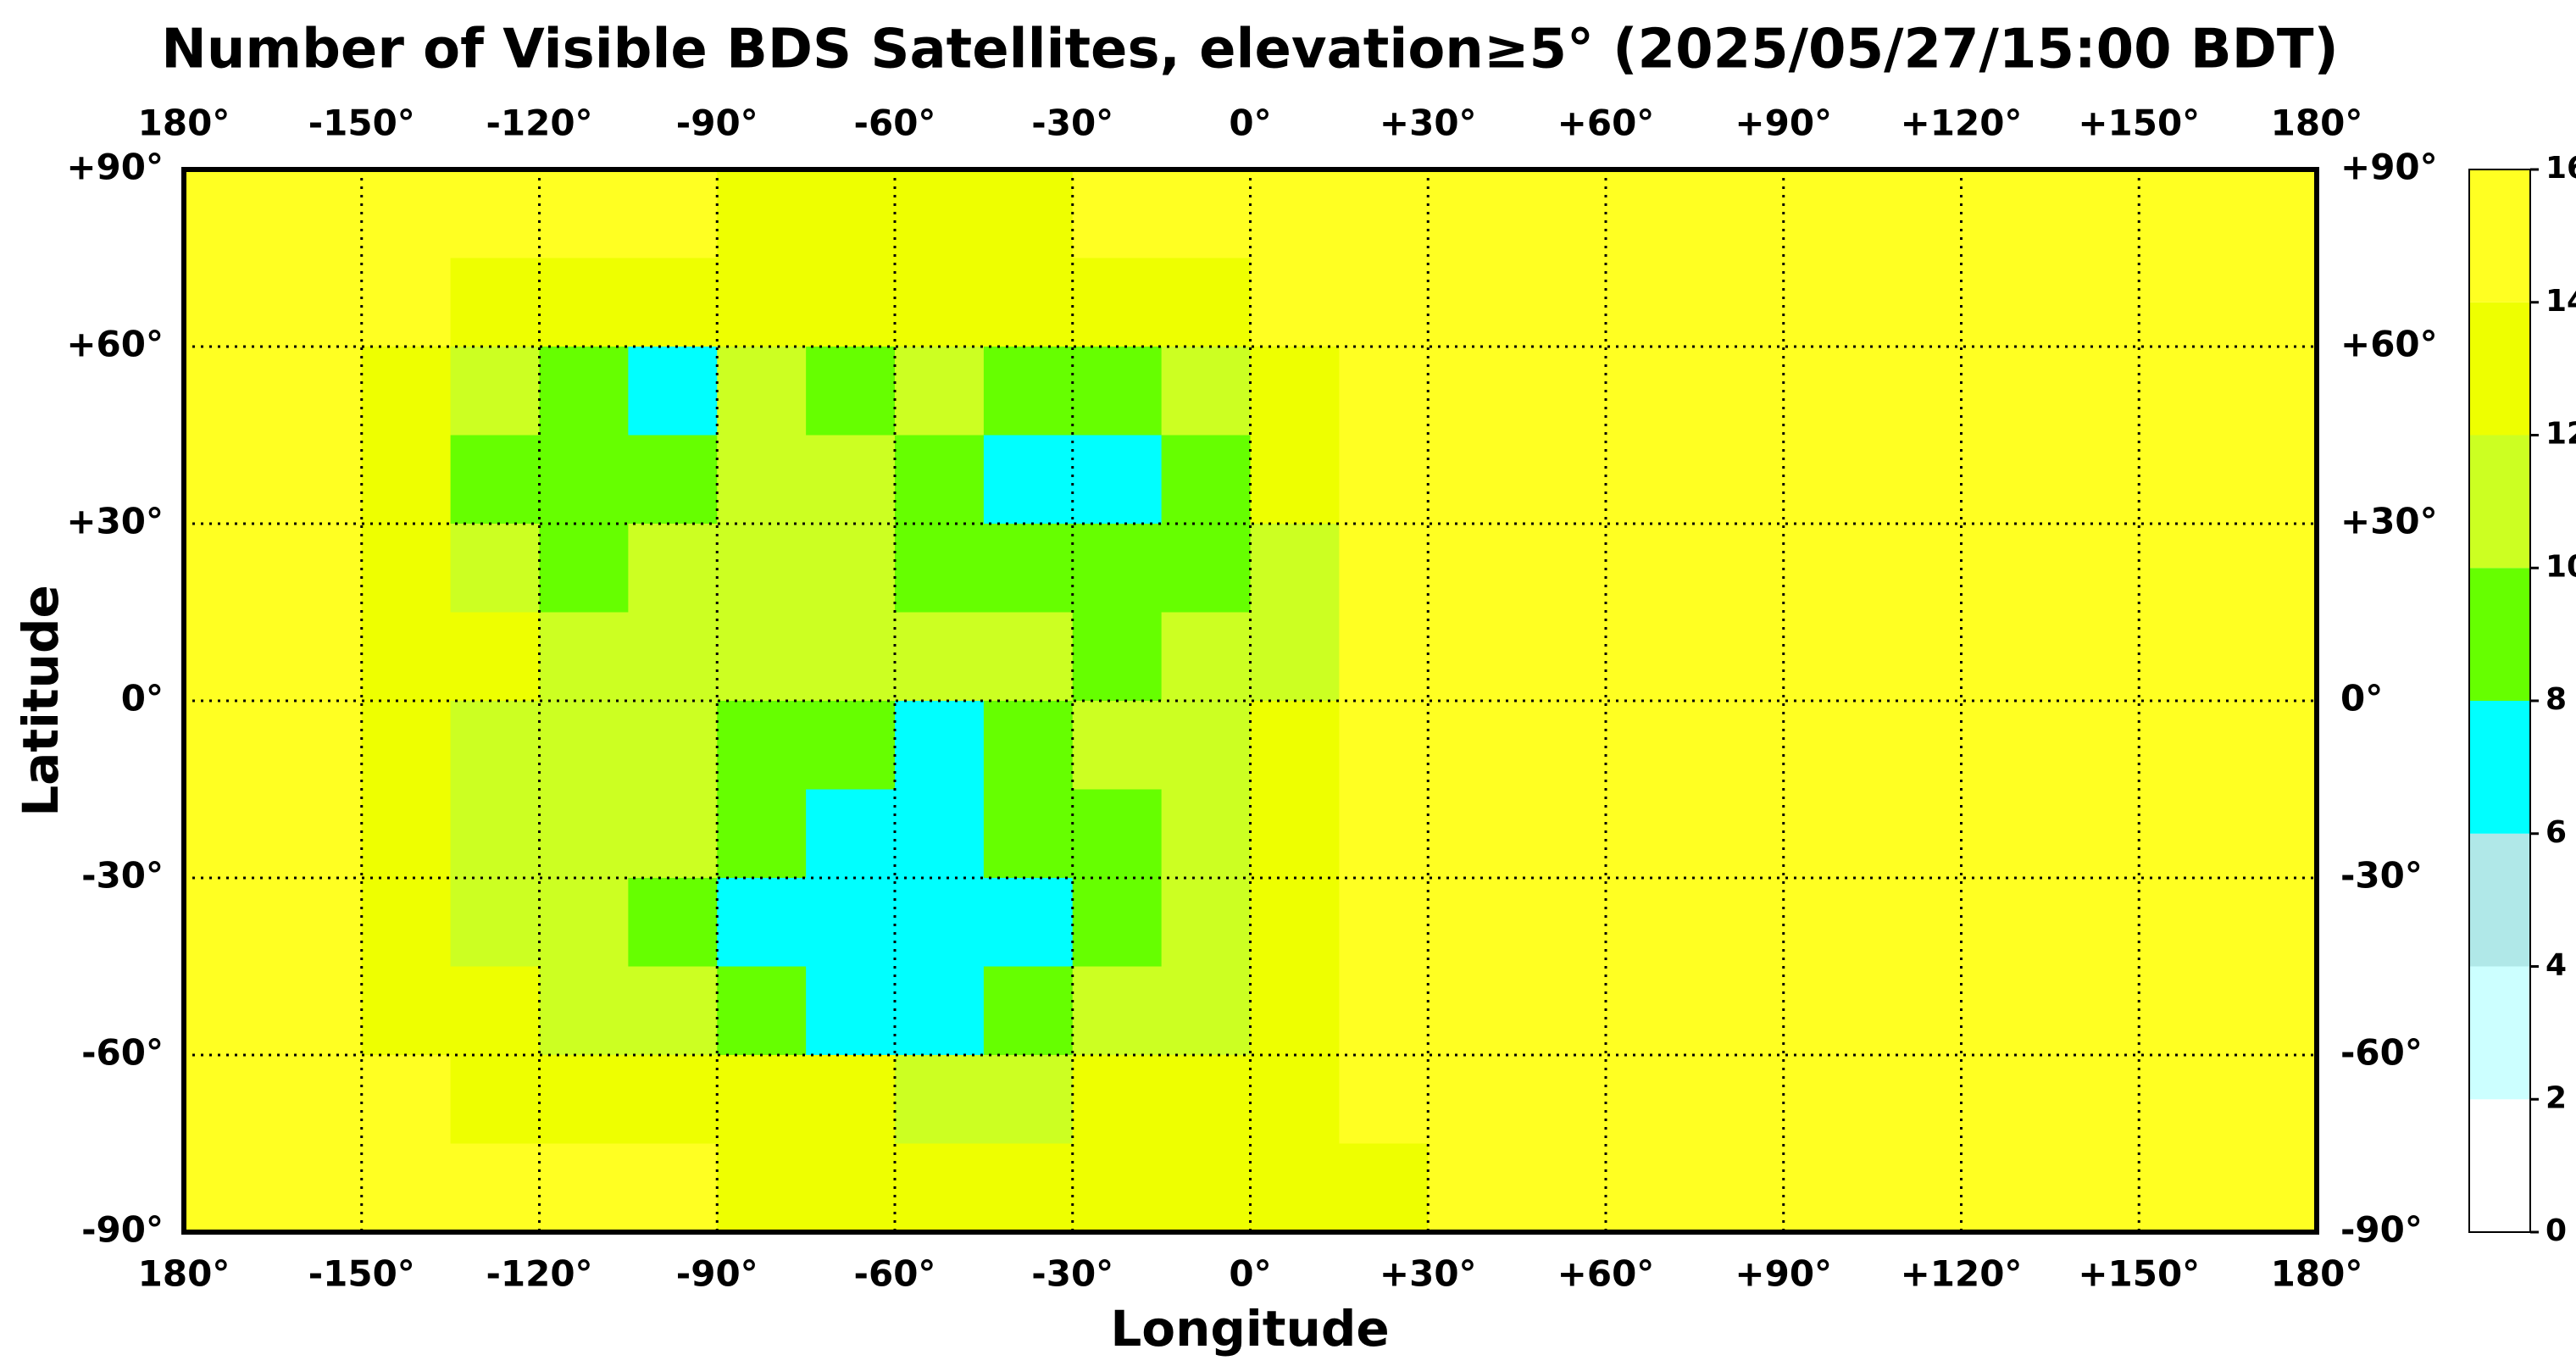 This screenshot has width=2576, height=1366. What do you see at coordinates (115, 521) in the screenshot?
I see `y-tick-label: +30°` at bounding box center [115, 521].